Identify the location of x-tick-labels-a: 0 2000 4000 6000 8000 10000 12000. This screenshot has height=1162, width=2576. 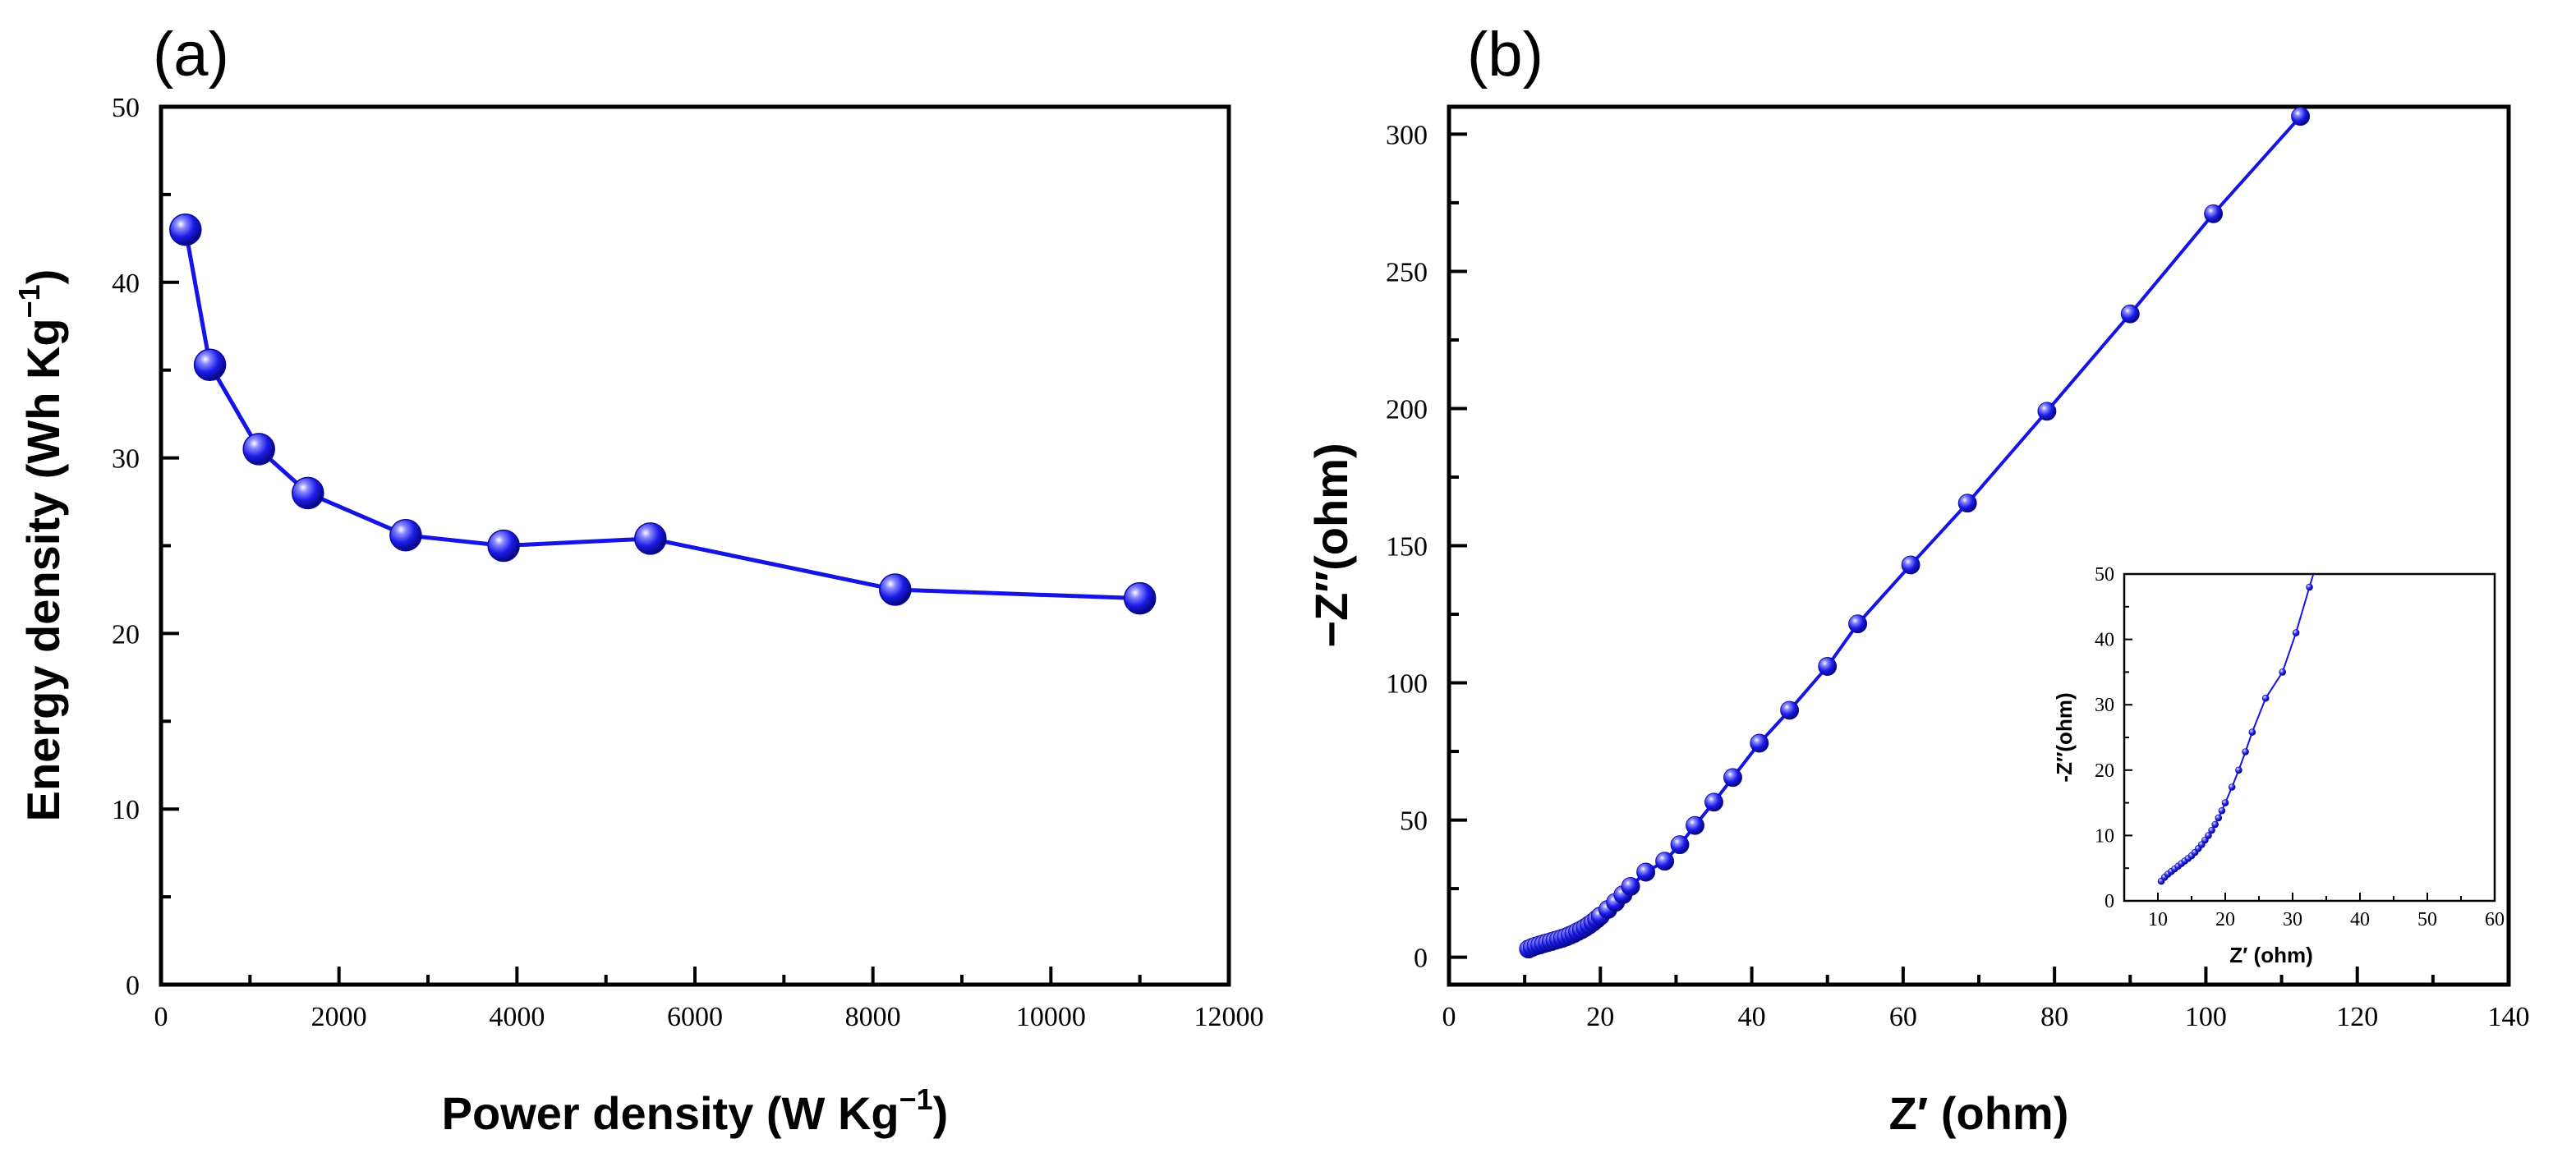
(709, 1017).